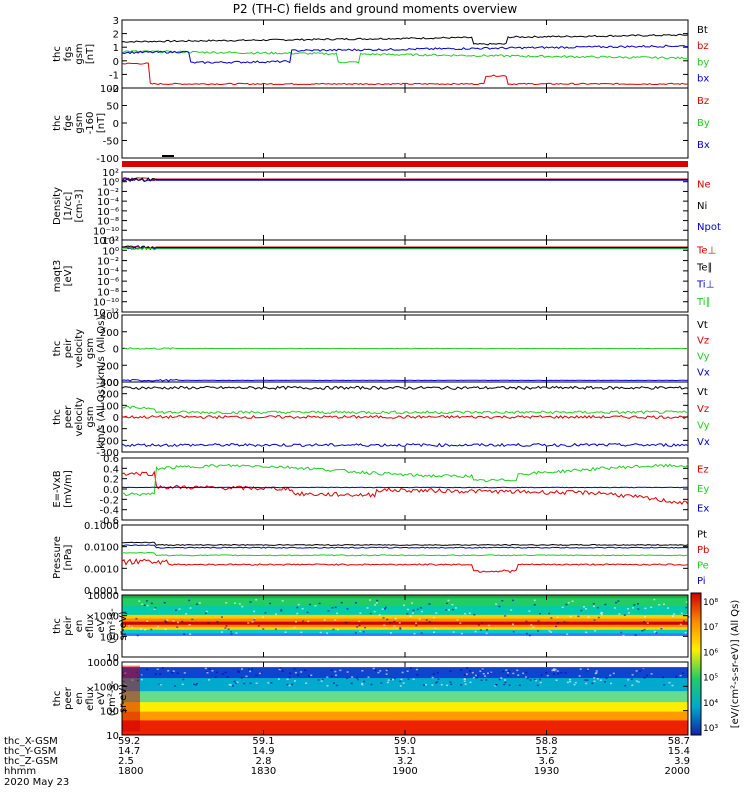  What do you see at coordinates (405, 480) in the screenshot?
I see `series-Ey` at bounding box center [405, 480].